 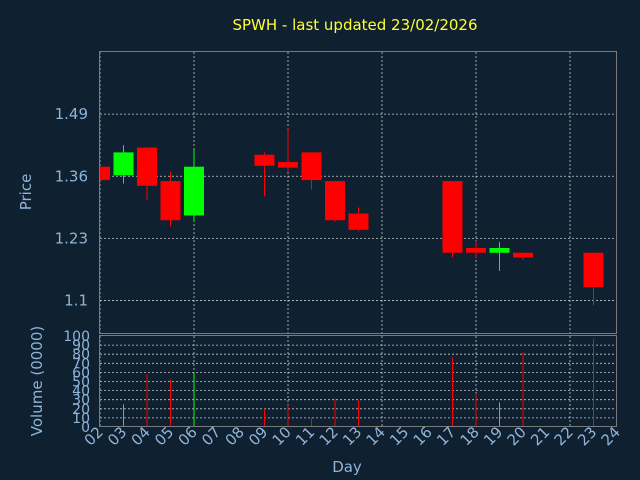 What do you see at coordinates (81, 346) in the screenshot?
I see `volume-tick-label: 90` at bounding box center [81, 346].